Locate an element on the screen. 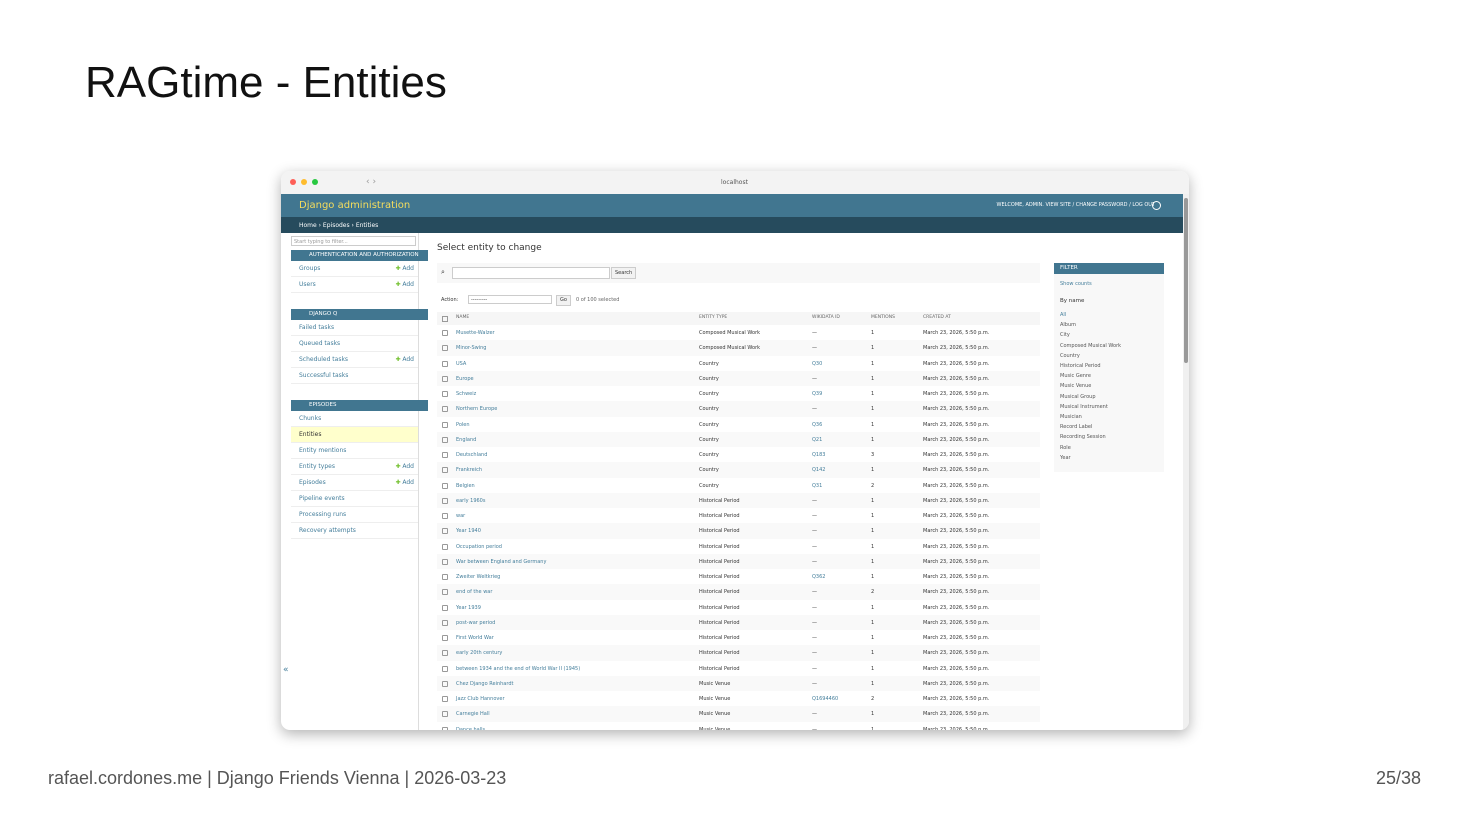 The width and height of the screenshot is (1470, 828). entity-link: war is located at coordinates (461, 516).